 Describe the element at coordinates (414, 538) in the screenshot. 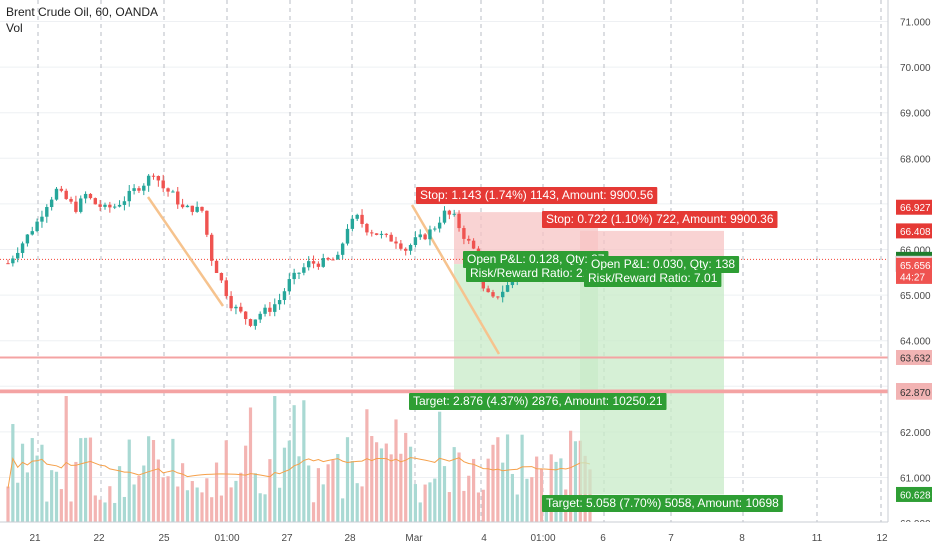

I see `time-tick-label: Mar` at that location.